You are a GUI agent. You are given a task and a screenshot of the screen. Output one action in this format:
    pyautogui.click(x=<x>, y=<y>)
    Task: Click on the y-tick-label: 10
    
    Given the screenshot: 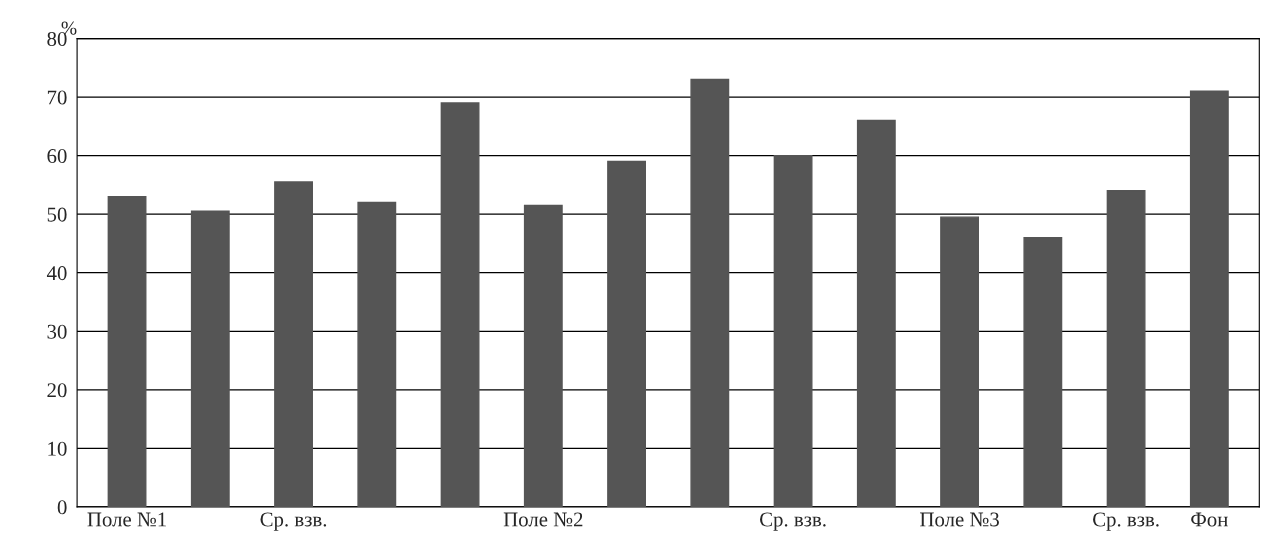 What is the action you would take?
    pyautogui.click(x=57, y=448)
    